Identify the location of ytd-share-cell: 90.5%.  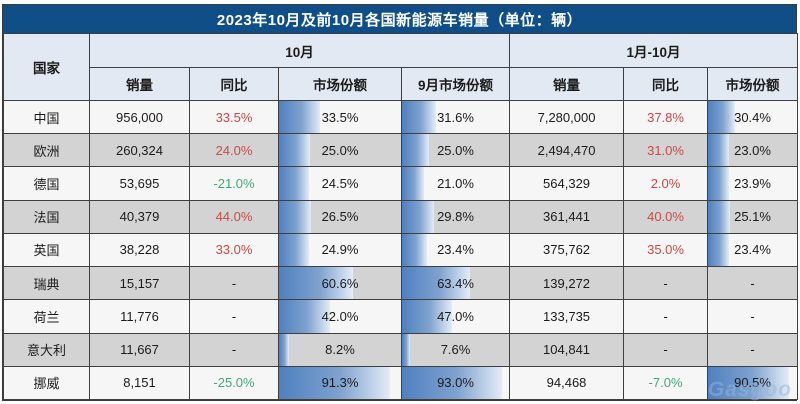
(753, 383).